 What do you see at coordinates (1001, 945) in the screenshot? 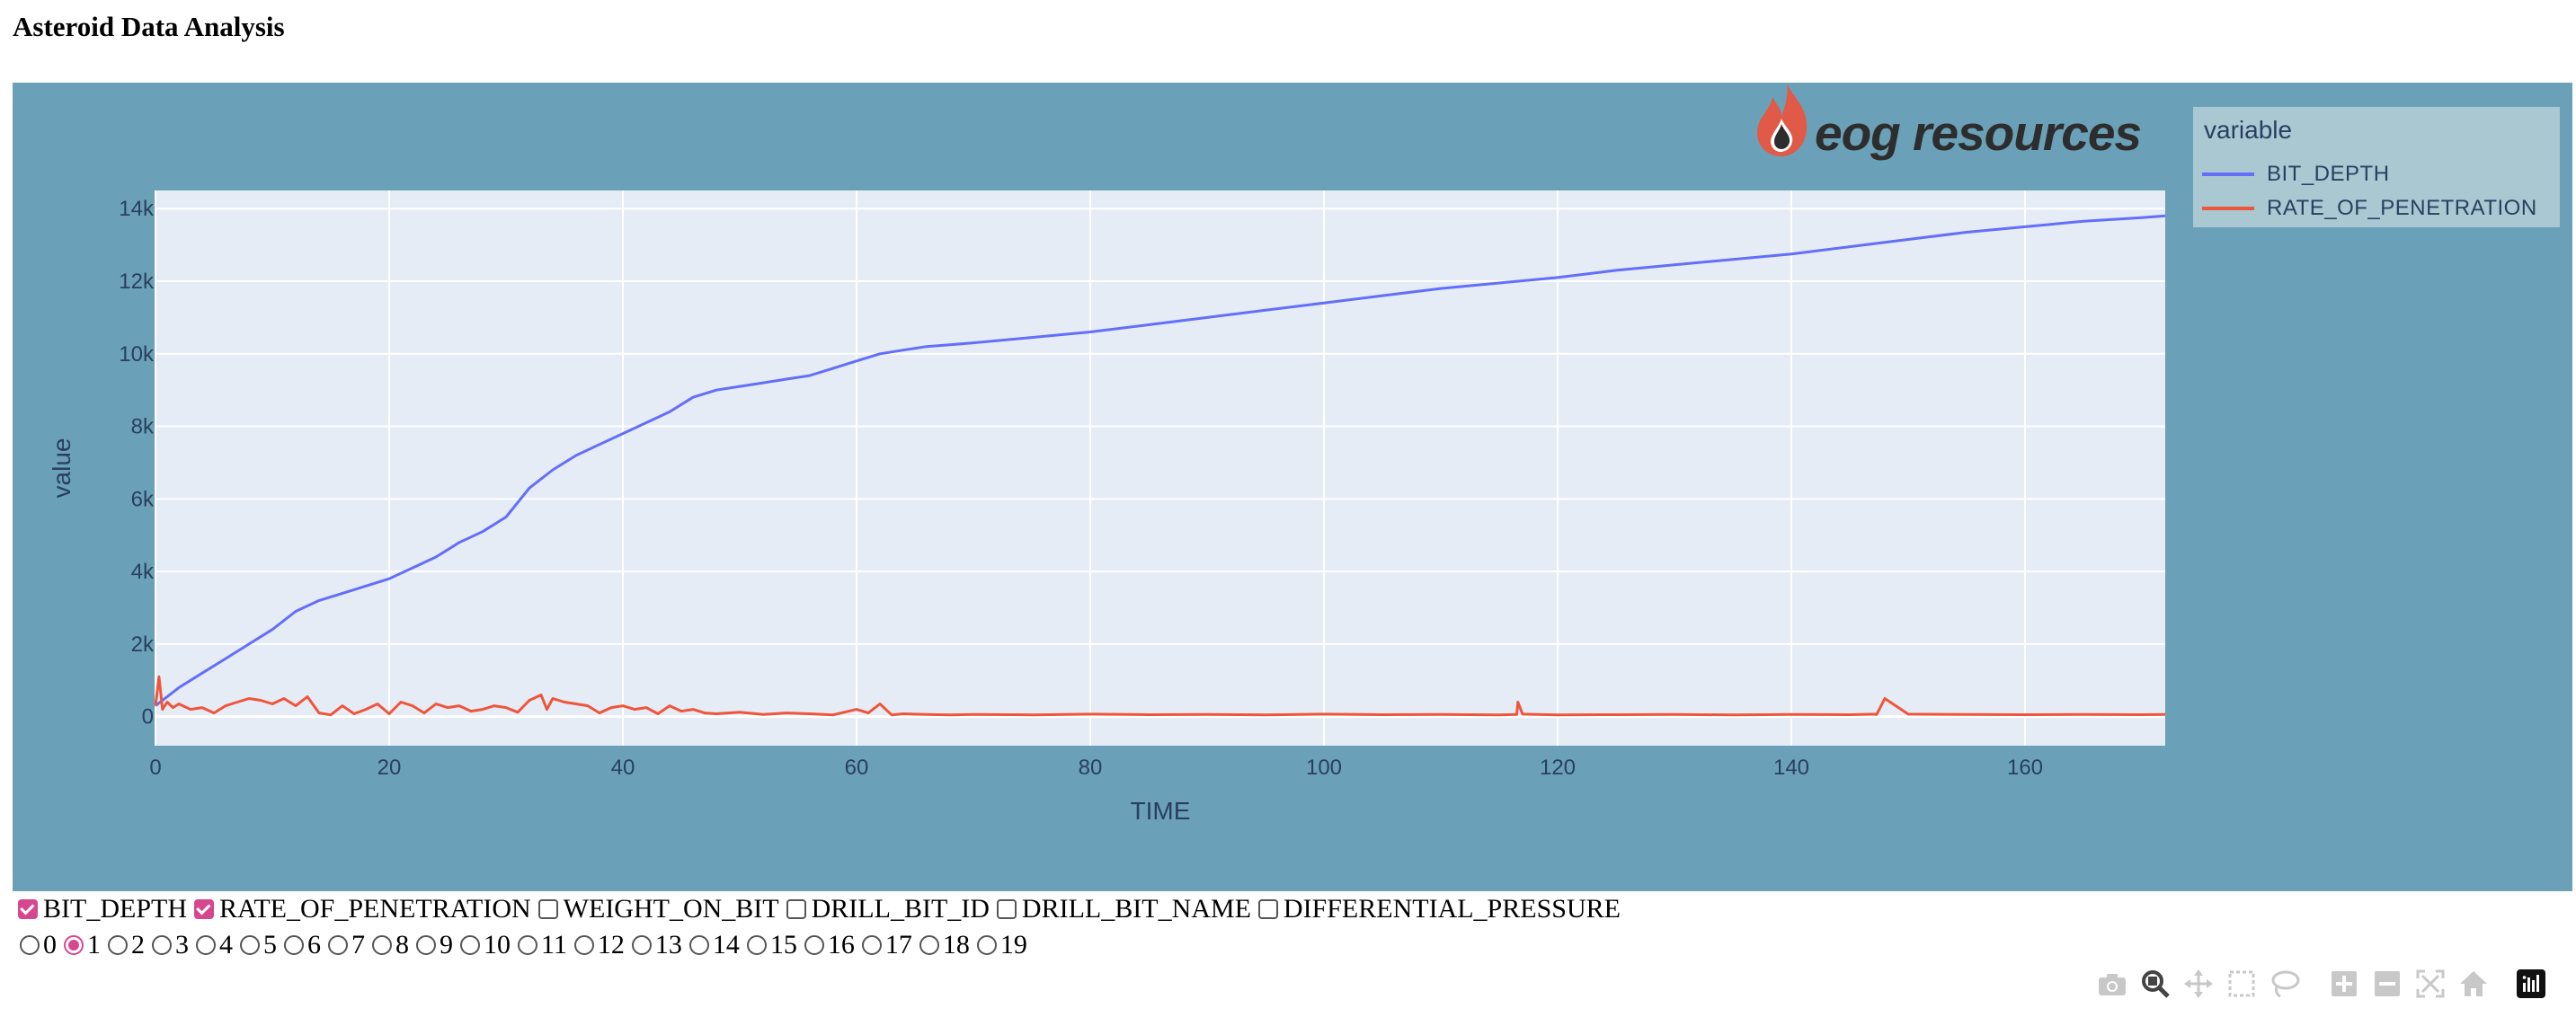
I see `radio-option-19: 19` at bounding box center [1001, 945].